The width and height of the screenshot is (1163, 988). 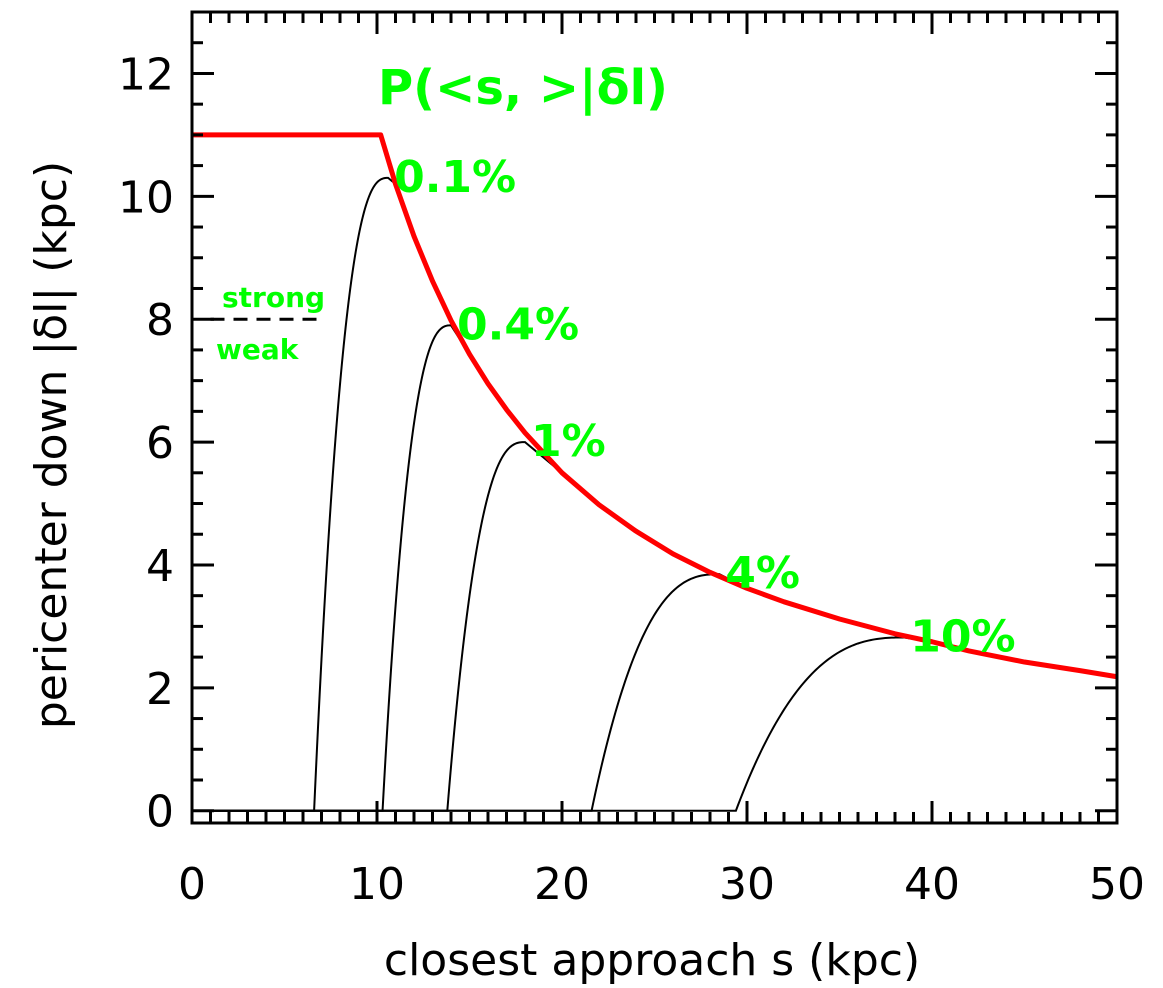 I want to click on series-label-5: 10%, so click(x=962, y=636).